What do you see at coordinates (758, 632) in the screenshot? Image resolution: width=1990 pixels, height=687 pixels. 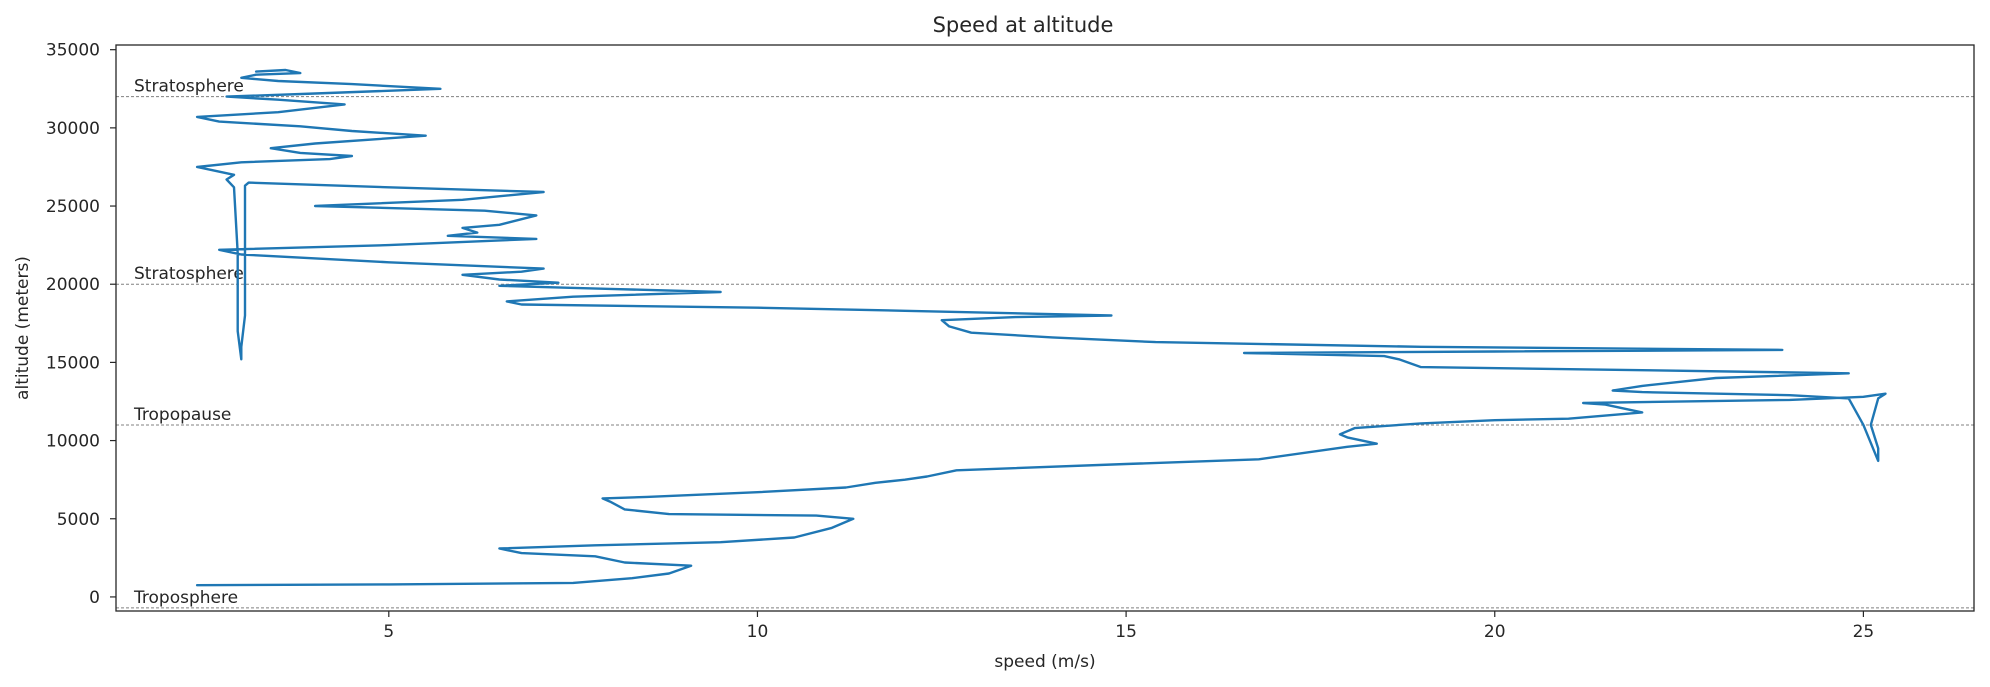 I see `x-tick-label: 10` at bounding box center [758, 632].